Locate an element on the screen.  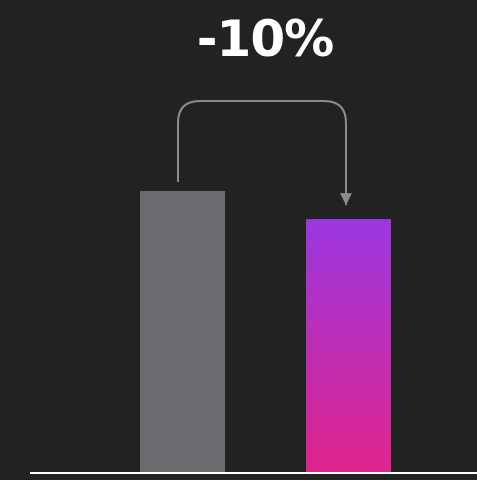
percent-change-label: -10% is located at coordinates (265, 39).